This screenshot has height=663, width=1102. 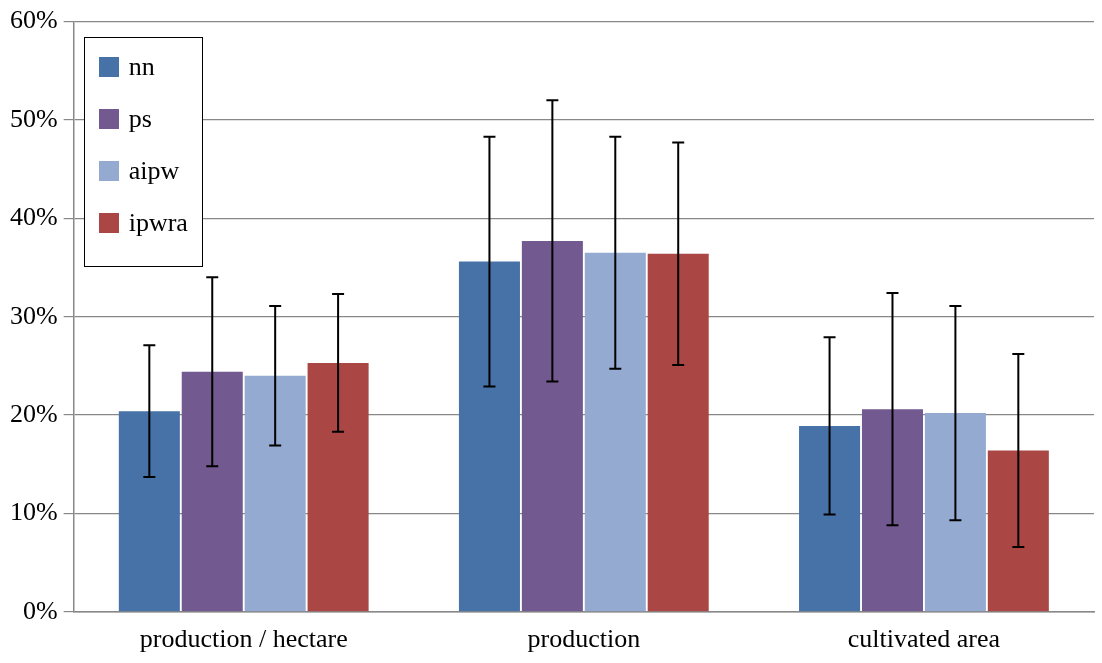 I want to click on x-tick-label: production, so click(x=584, y=639).